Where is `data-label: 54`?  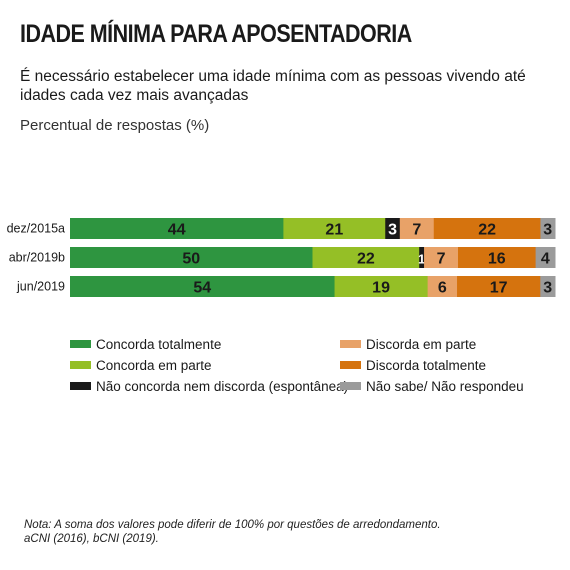
data-label: 54 is located at coordinates (202, 288).